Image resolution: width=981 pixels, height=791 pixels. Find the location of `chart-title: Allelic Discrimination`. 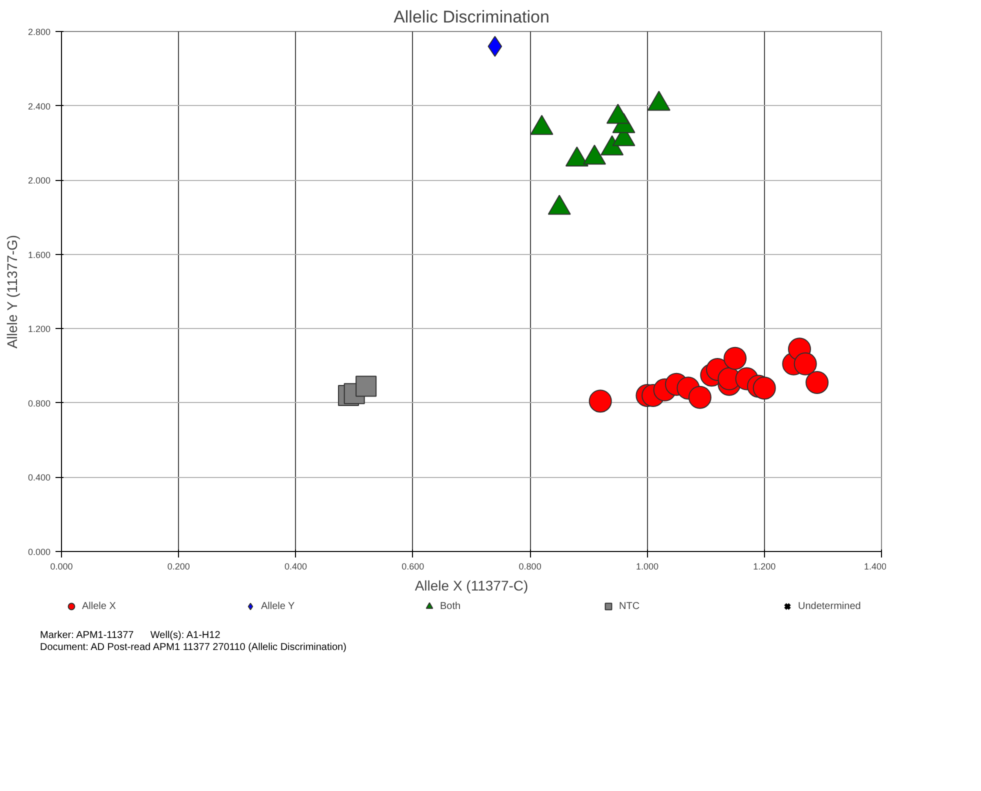

chart-title: Allelic Discrimination is located at coordinates (472, 17).